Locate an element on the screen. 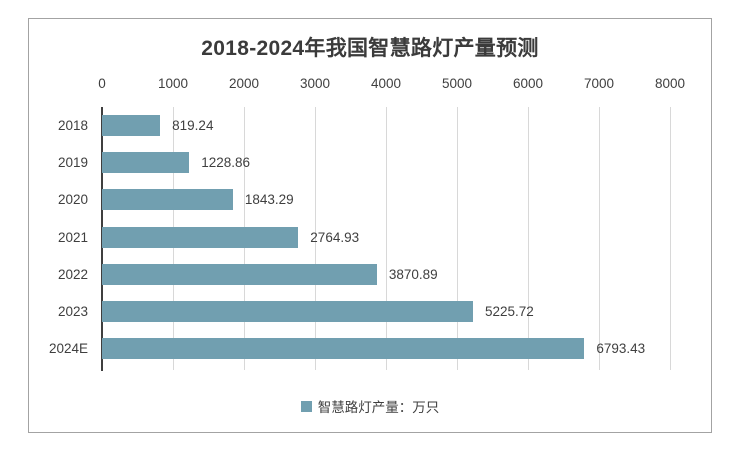 The height and width of the screenshot is (464, 740). x-axis-tick-label: 5000 is located at coordinates (457, 83).